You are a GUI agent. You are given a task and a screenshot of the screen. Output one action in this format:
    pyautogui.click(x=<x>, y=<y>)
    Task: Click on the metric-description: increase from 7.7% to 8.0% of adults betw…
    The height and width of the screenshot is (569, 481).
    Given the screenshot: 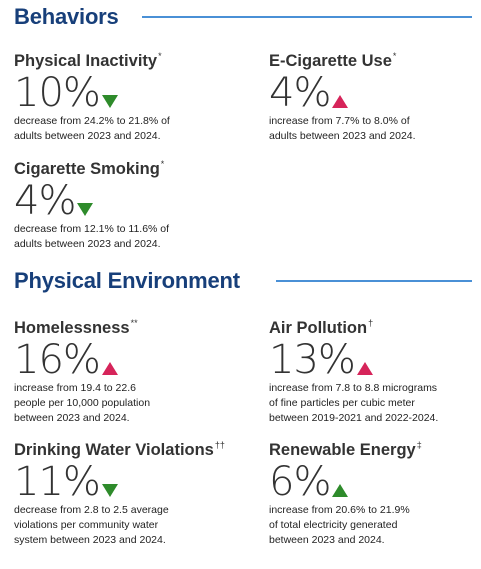 What is the action you would take?
    pyautogui.click(x=342, y=128)
    